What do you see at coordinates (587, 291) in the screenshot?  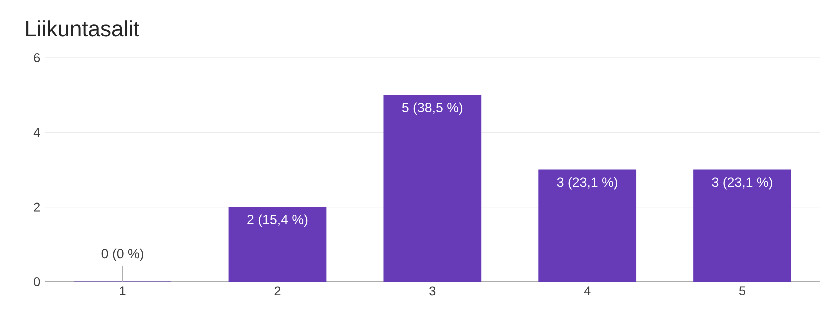 I see `x-tick-label: 4` at bounding box center [587, 291].